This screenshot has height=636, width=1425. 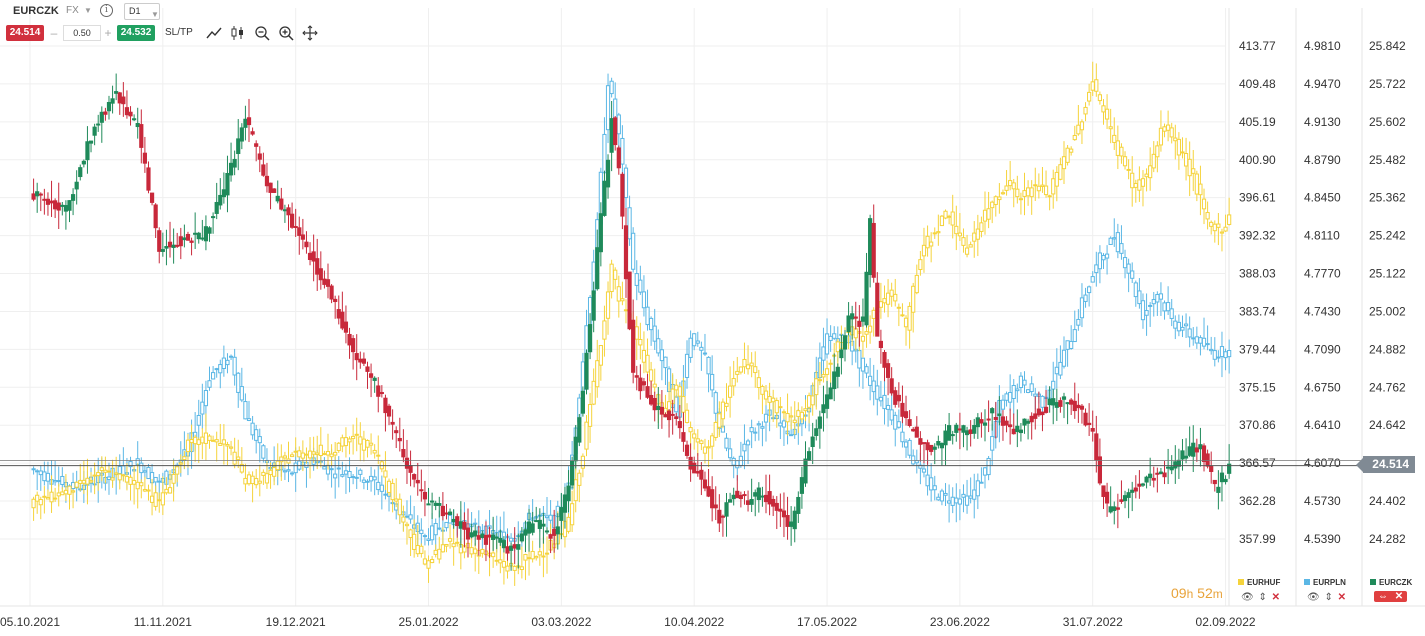 What do you see at coordinates (108, 33) in the screenshot?
I see `volume-increase-button: +` at bounding box center [108, 33].